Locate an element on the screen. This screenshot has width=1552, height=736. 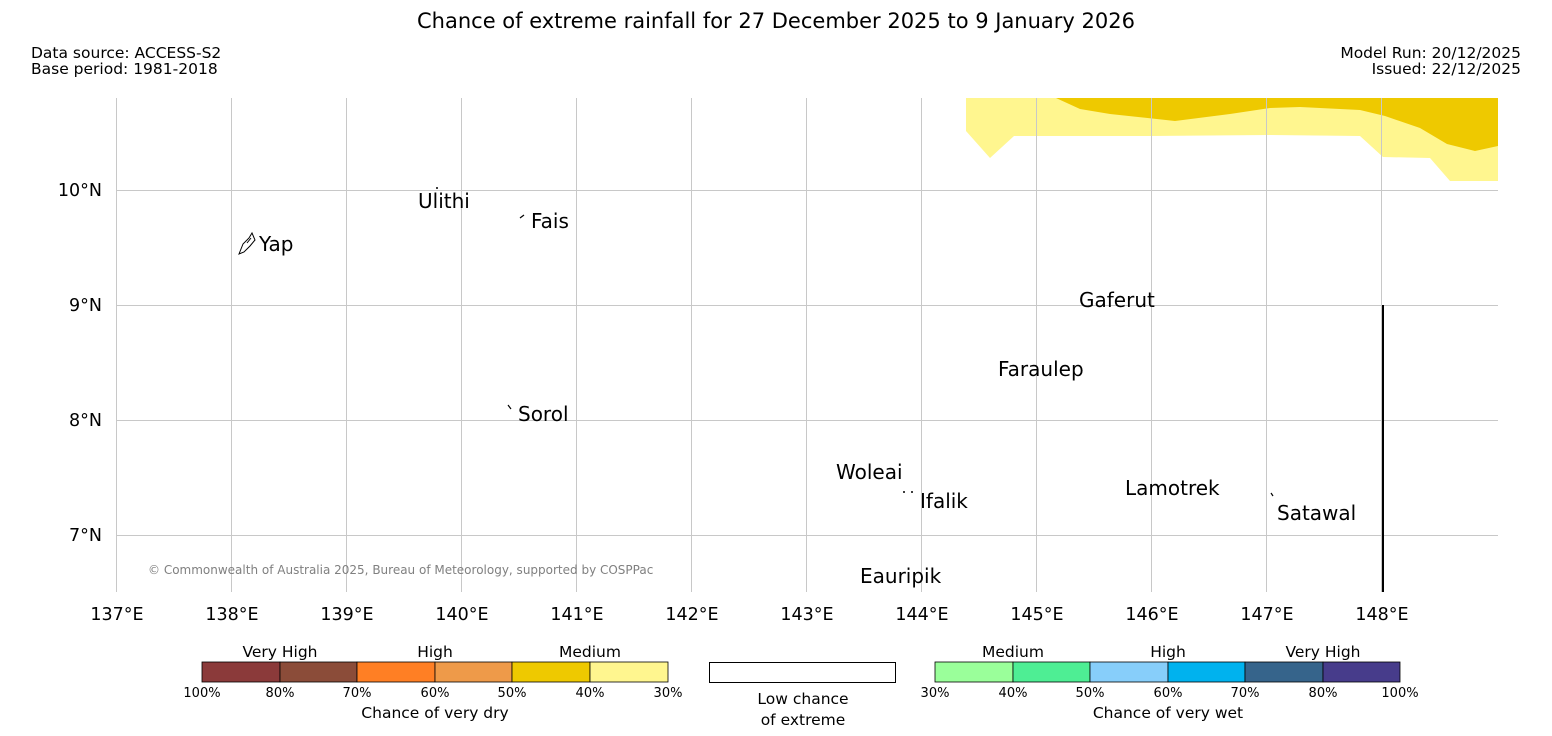
place-label-lamotrek: Lamotrek is located at coordinates (1172, 488).